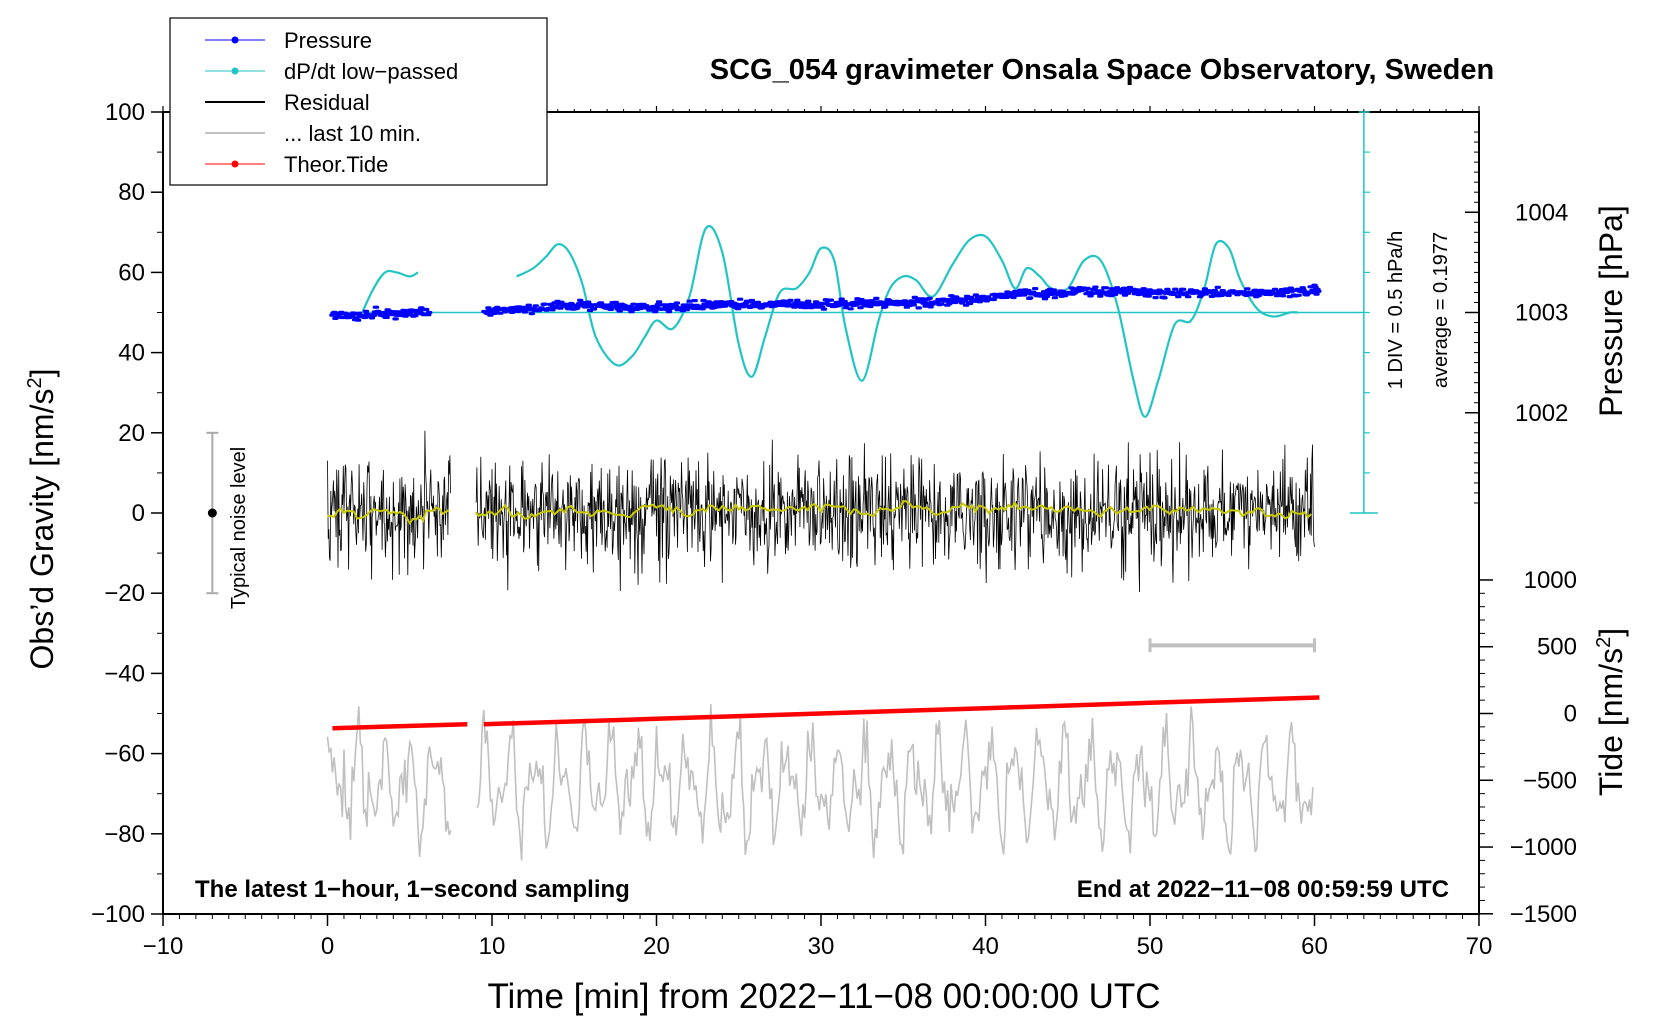 The width and height of the screenshot is (1660, 1020). I want to click on y-axis-label-left-end: ], so click(42, 373).